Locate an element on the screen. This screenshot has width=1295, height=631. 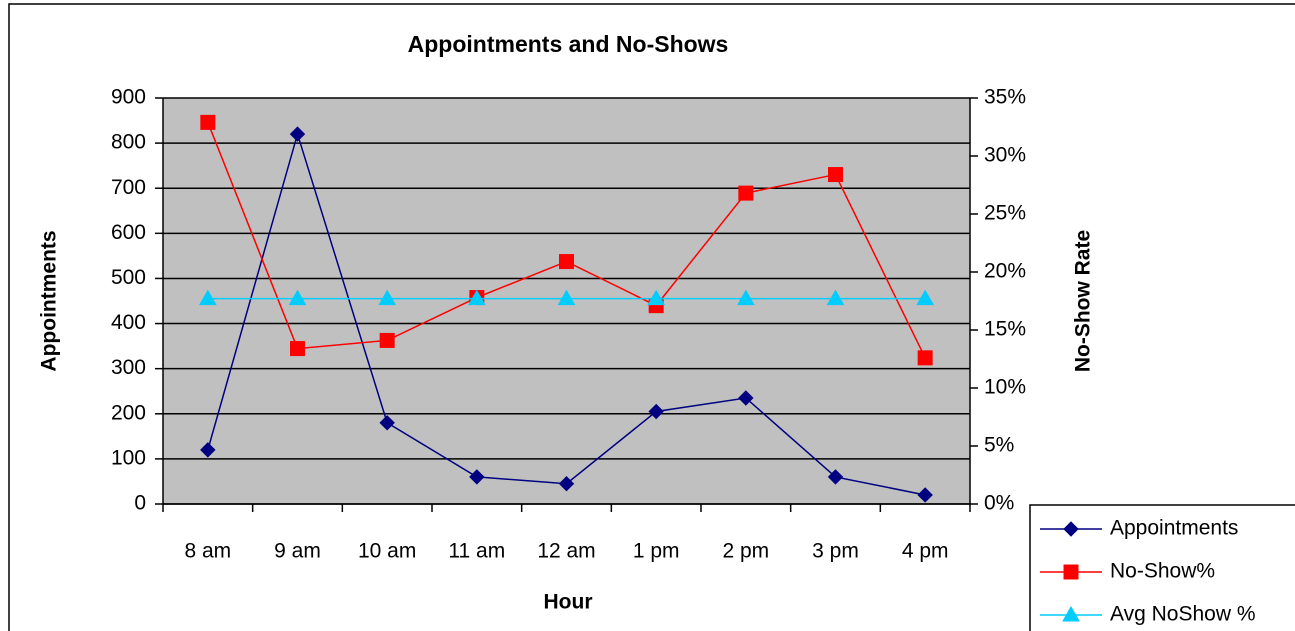
y-tick-label: 800 is located at coordinates (128, 142).